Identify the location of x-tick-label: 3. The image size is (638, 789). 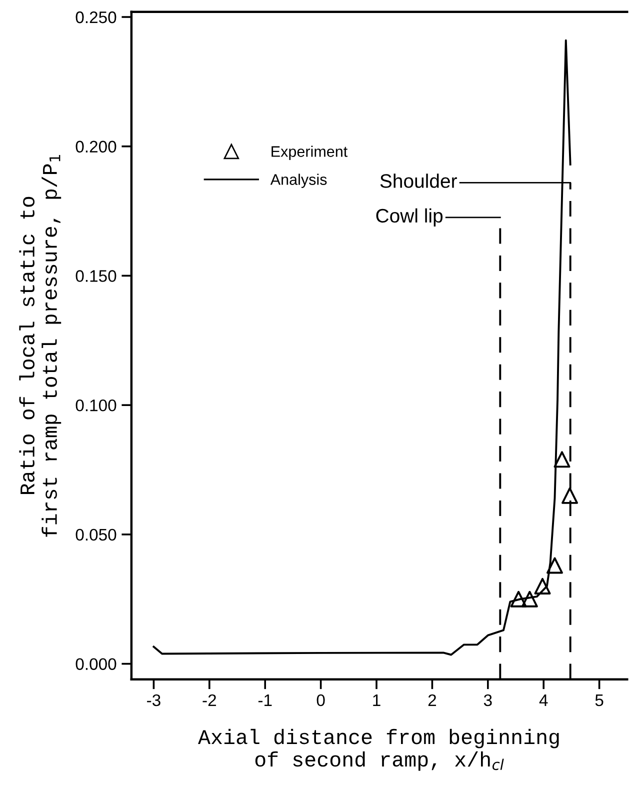
(488, 700).